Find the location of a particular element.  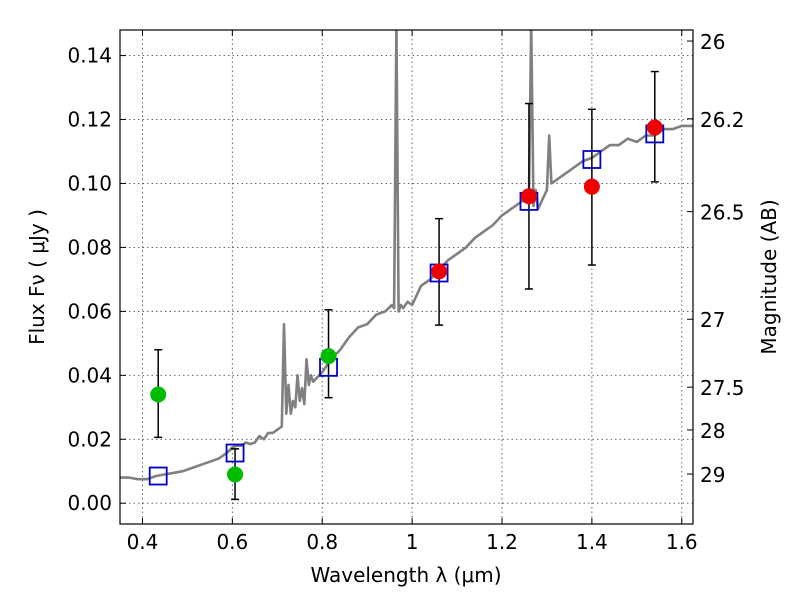

y-axis-title: Flux Fν ( μJy ) is located at coordinates (37, 277).